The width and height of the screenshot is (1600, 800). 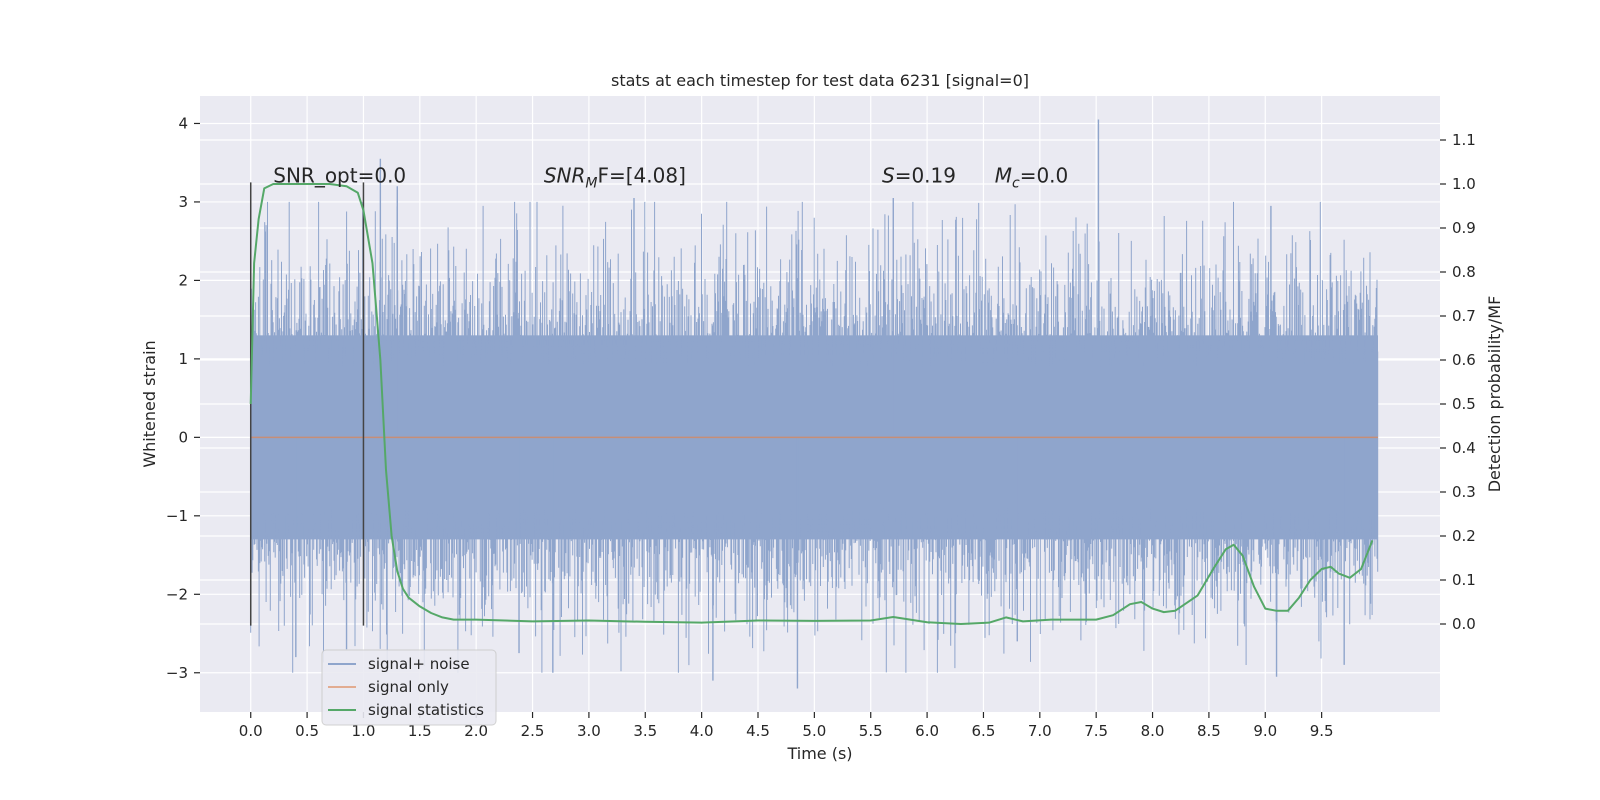 I want to click on x-tick-label: 7.0, so click(x=1040, y=731).